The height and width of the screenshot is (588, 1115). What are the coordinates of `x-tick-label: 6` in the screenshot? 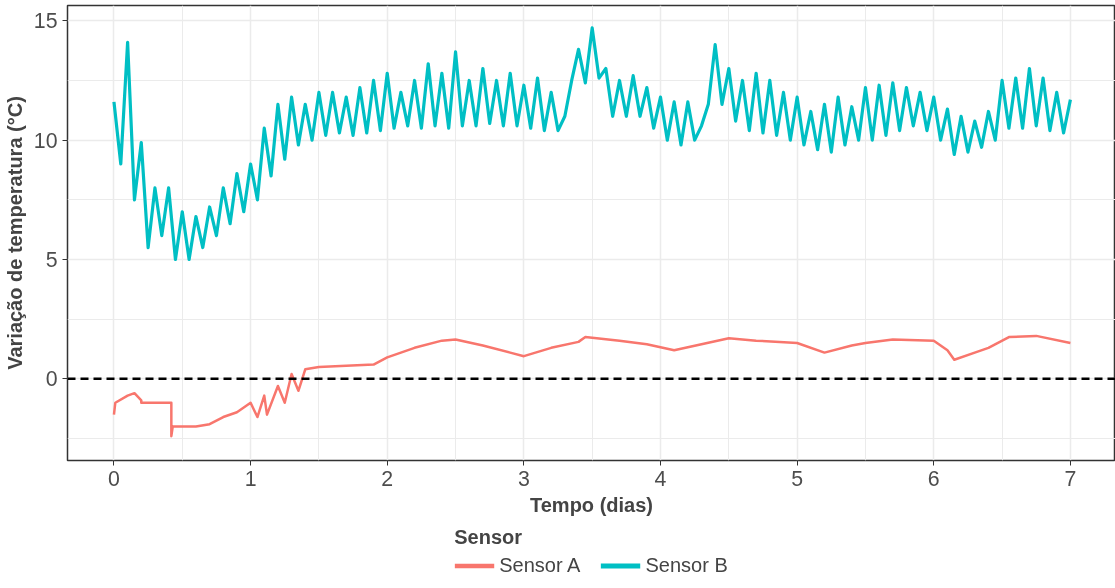 It's located at (933, 478).